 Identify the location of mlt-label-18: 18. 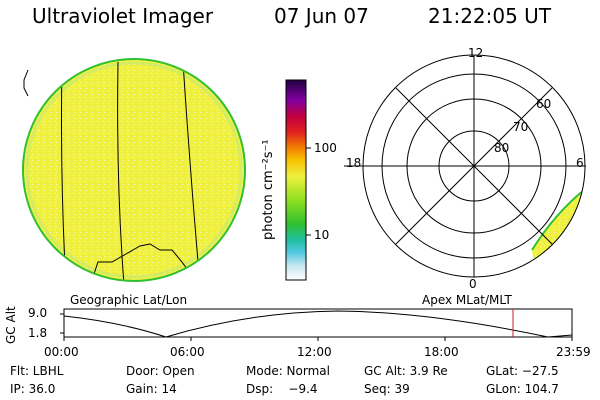
(354, 163).